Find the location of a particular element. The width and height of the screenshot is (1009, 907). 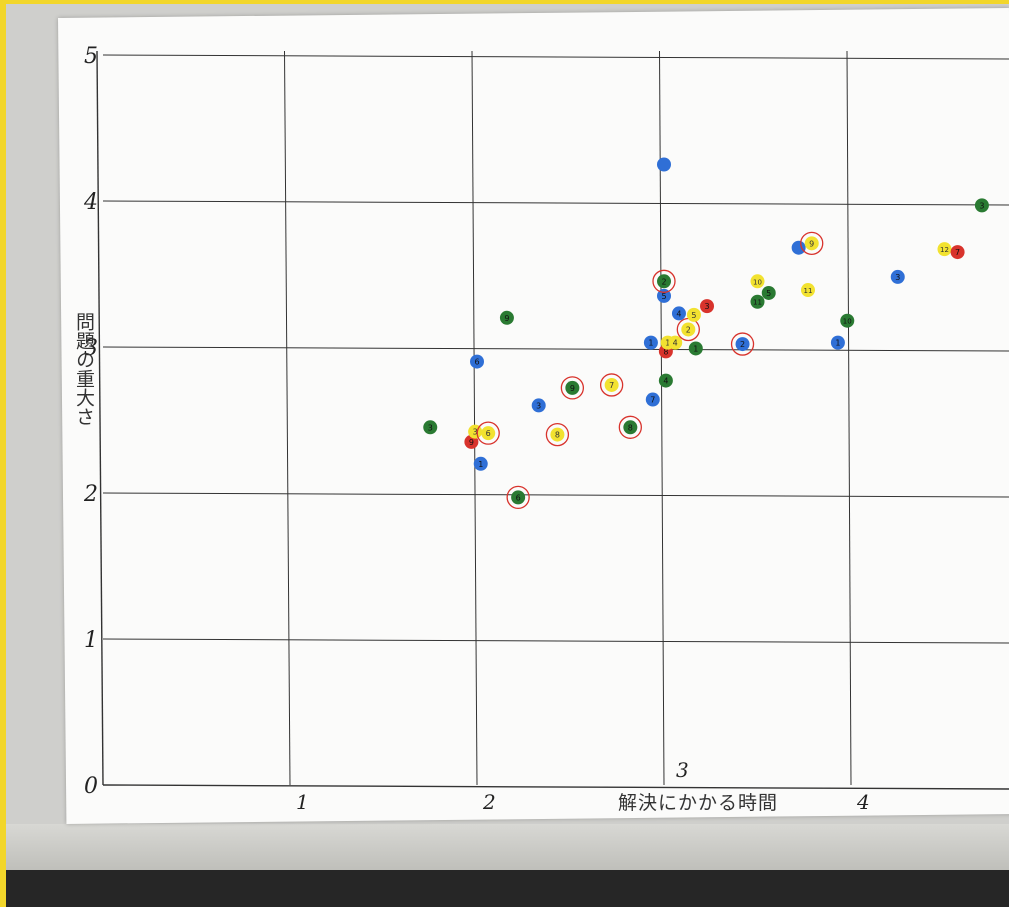

x-tick-label: 4 is located at coordinates (863, 802).